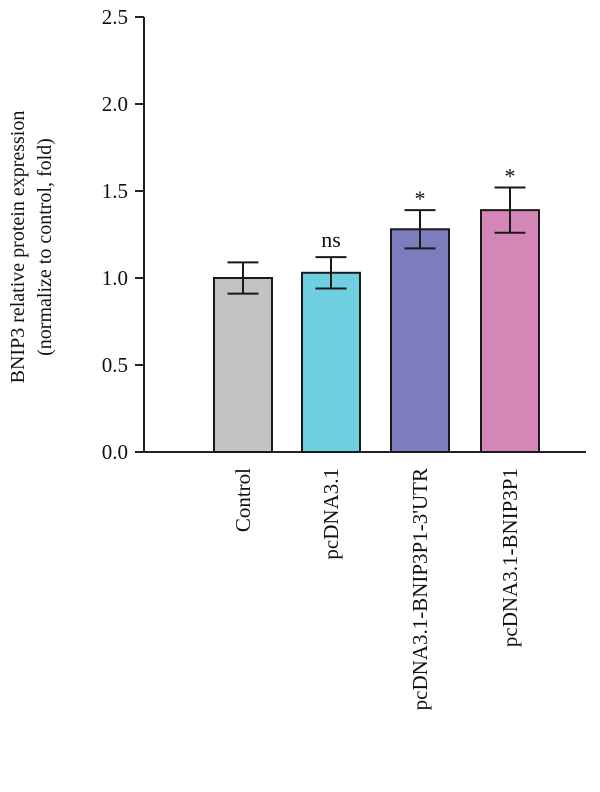 Image resolution: width=600 pixels, height=792 pixels. What do you see at coordinates (115, 17) in the screenshot?
I see `y-tick-label: 2.5` at bounding box center [115, 17].